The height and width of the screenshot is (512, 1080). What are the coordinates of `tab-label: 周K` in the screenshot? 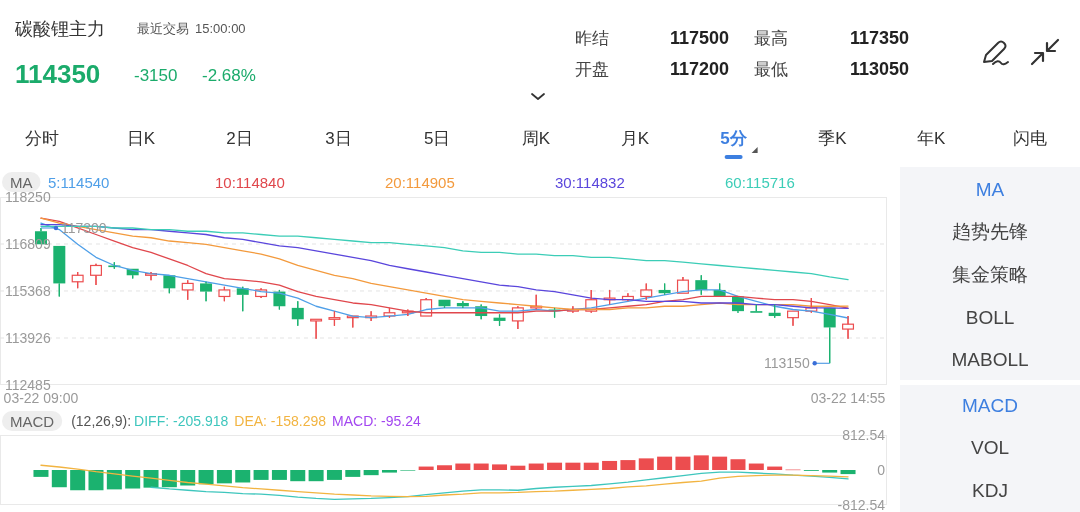 It's located at (536, 138).